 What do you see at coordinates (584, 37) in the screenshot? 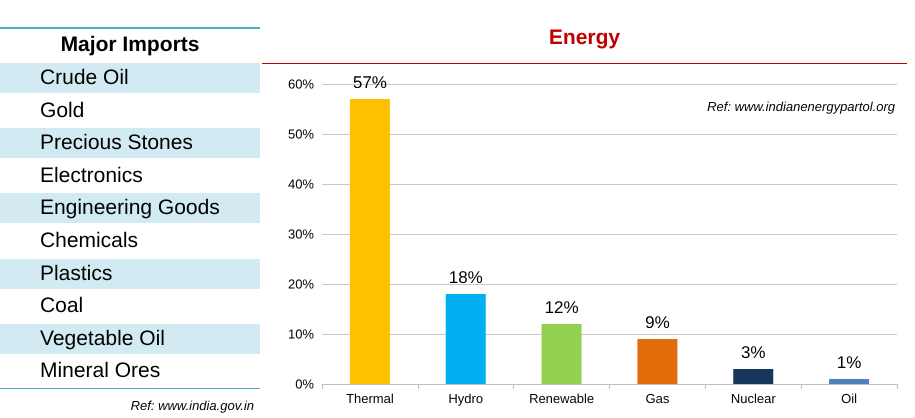
I see `chart-title: Energy` at bounding box center [584, 37].